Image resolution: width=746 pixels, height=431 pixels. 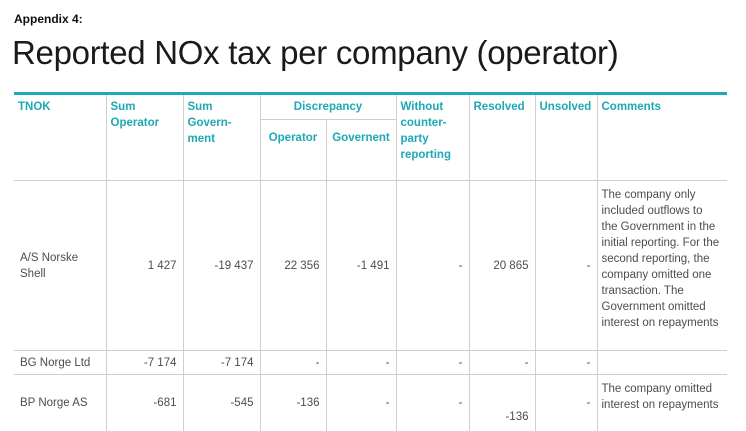 I want to click on header-rule, so click(x=370, y=93).